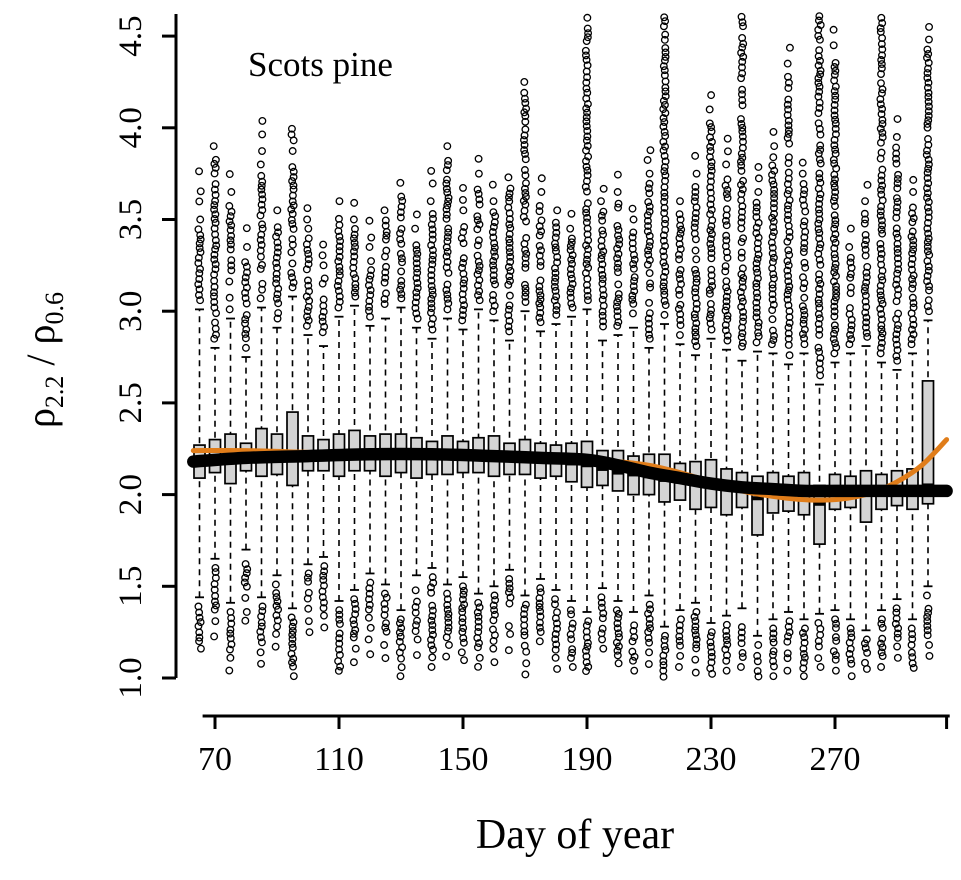 This screenshot has width=961, height=880. I want to click on boxplot, so click(928, 341).